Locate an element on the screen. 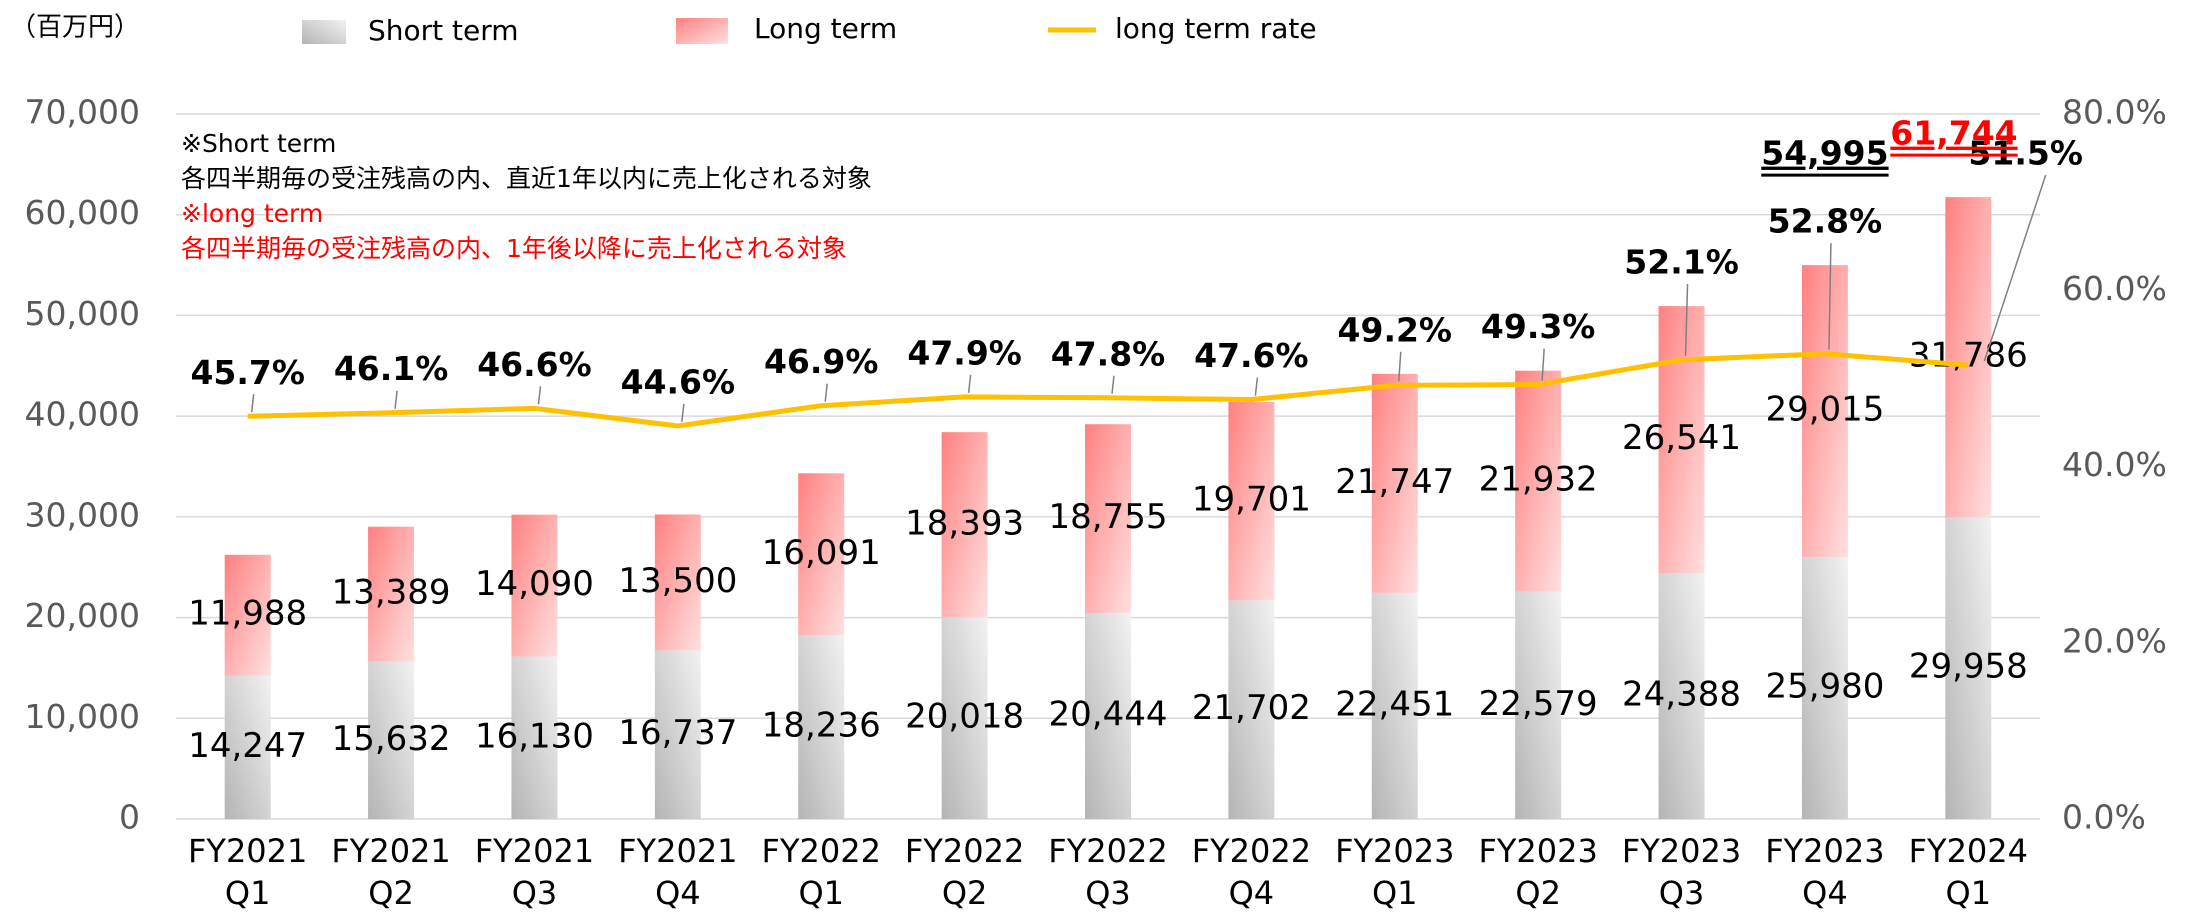 The width and height of the screenshot is (2185, 912). value-label: 26,541 is located at coordinates (1681, 438).